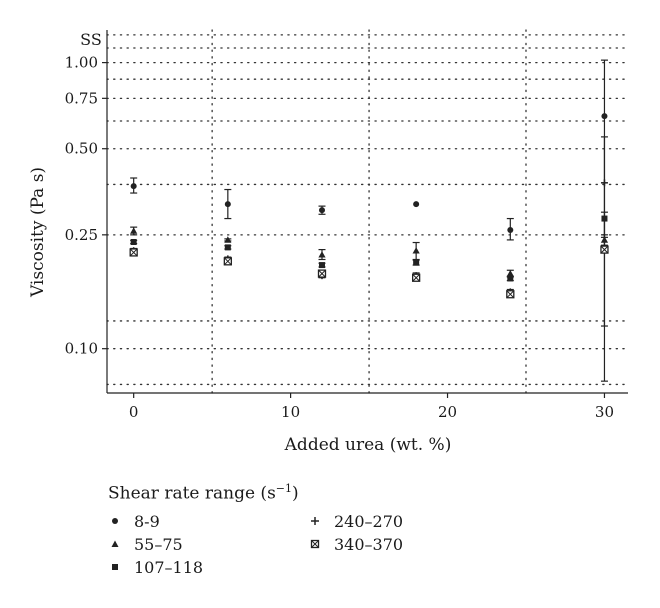 The image size is (660, 608). I want to click on x-axis-label: Added urea (wt. %), so click(368, 445).